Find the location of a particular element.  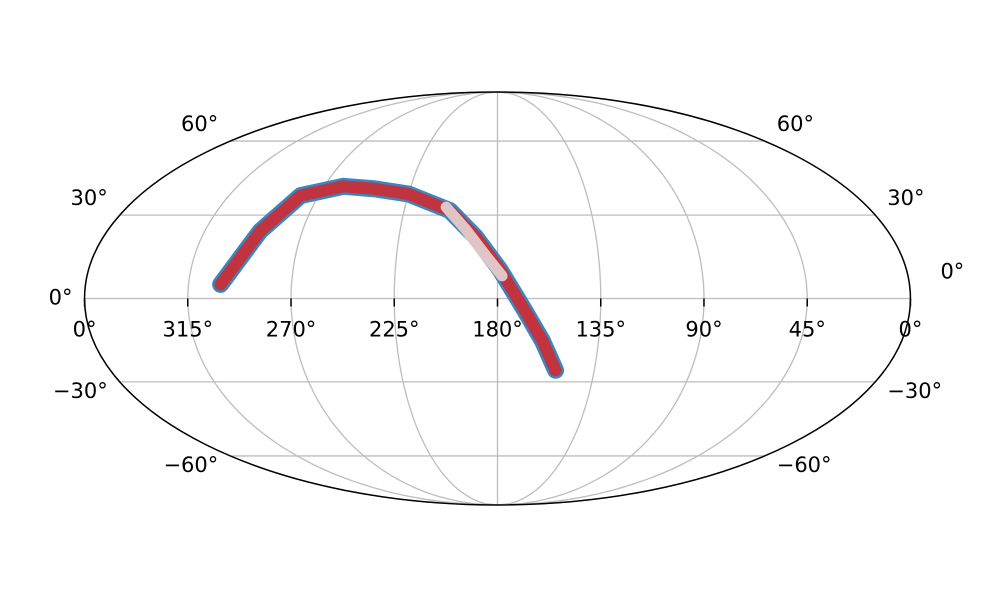

x-tick-label: 45° is located at coordinates (807, 330).